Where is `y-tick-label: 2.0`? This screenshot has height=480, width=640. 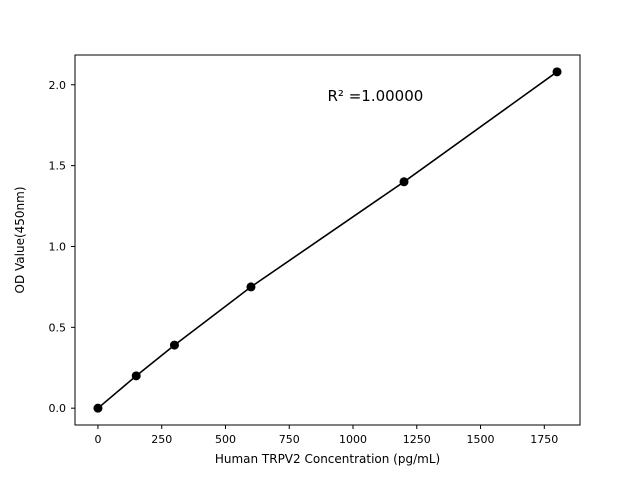 y-tick-label: 2.0 is located at coordinates (58, 85).